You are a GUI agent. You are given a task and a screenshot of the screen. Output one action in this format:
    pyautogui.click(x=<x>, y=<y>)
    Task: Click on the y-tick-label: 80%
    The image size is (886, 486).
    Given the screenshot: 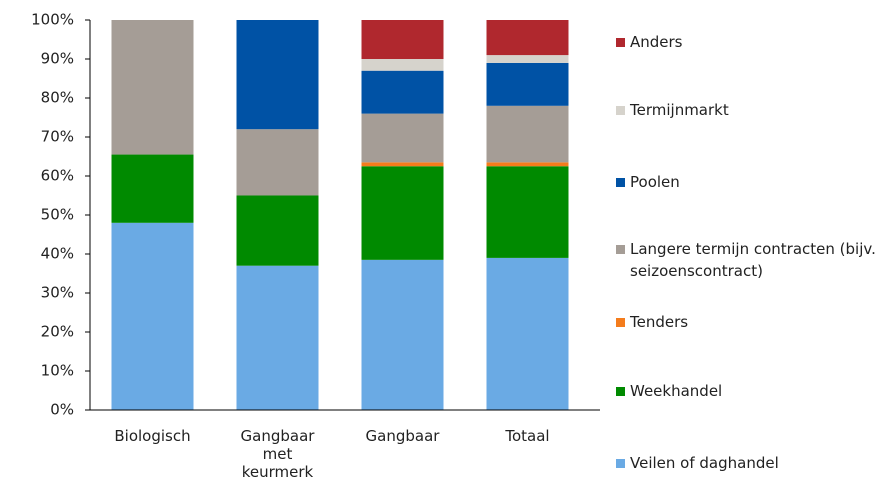 What is the action you would take?
    pyautogui.click(x=57, y=98)
    